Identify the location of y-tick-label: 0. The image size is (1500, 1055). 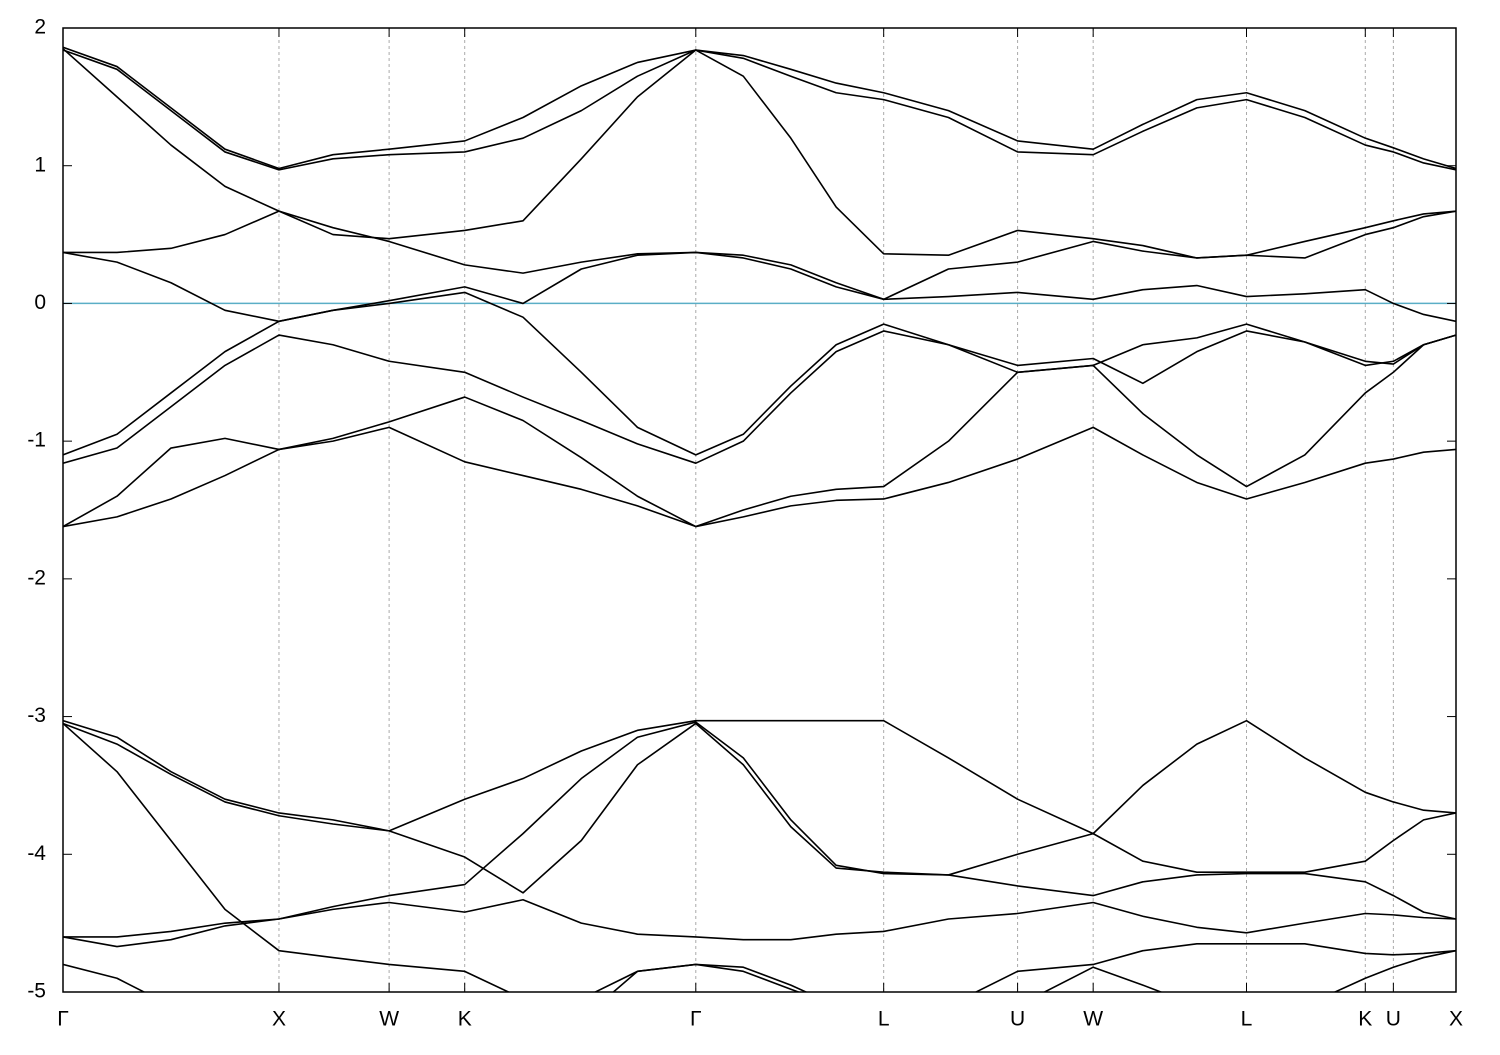
(40, 302).